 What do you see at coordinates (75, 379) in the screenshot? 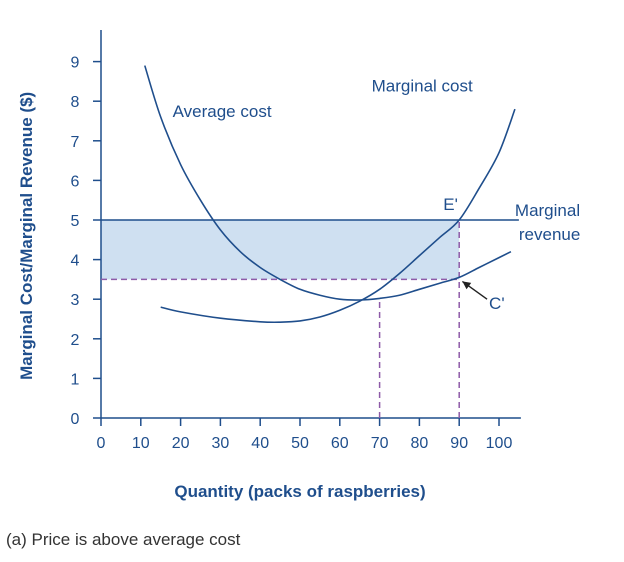
I see `y-tick-label: 1` at bounding box center [75, 379].